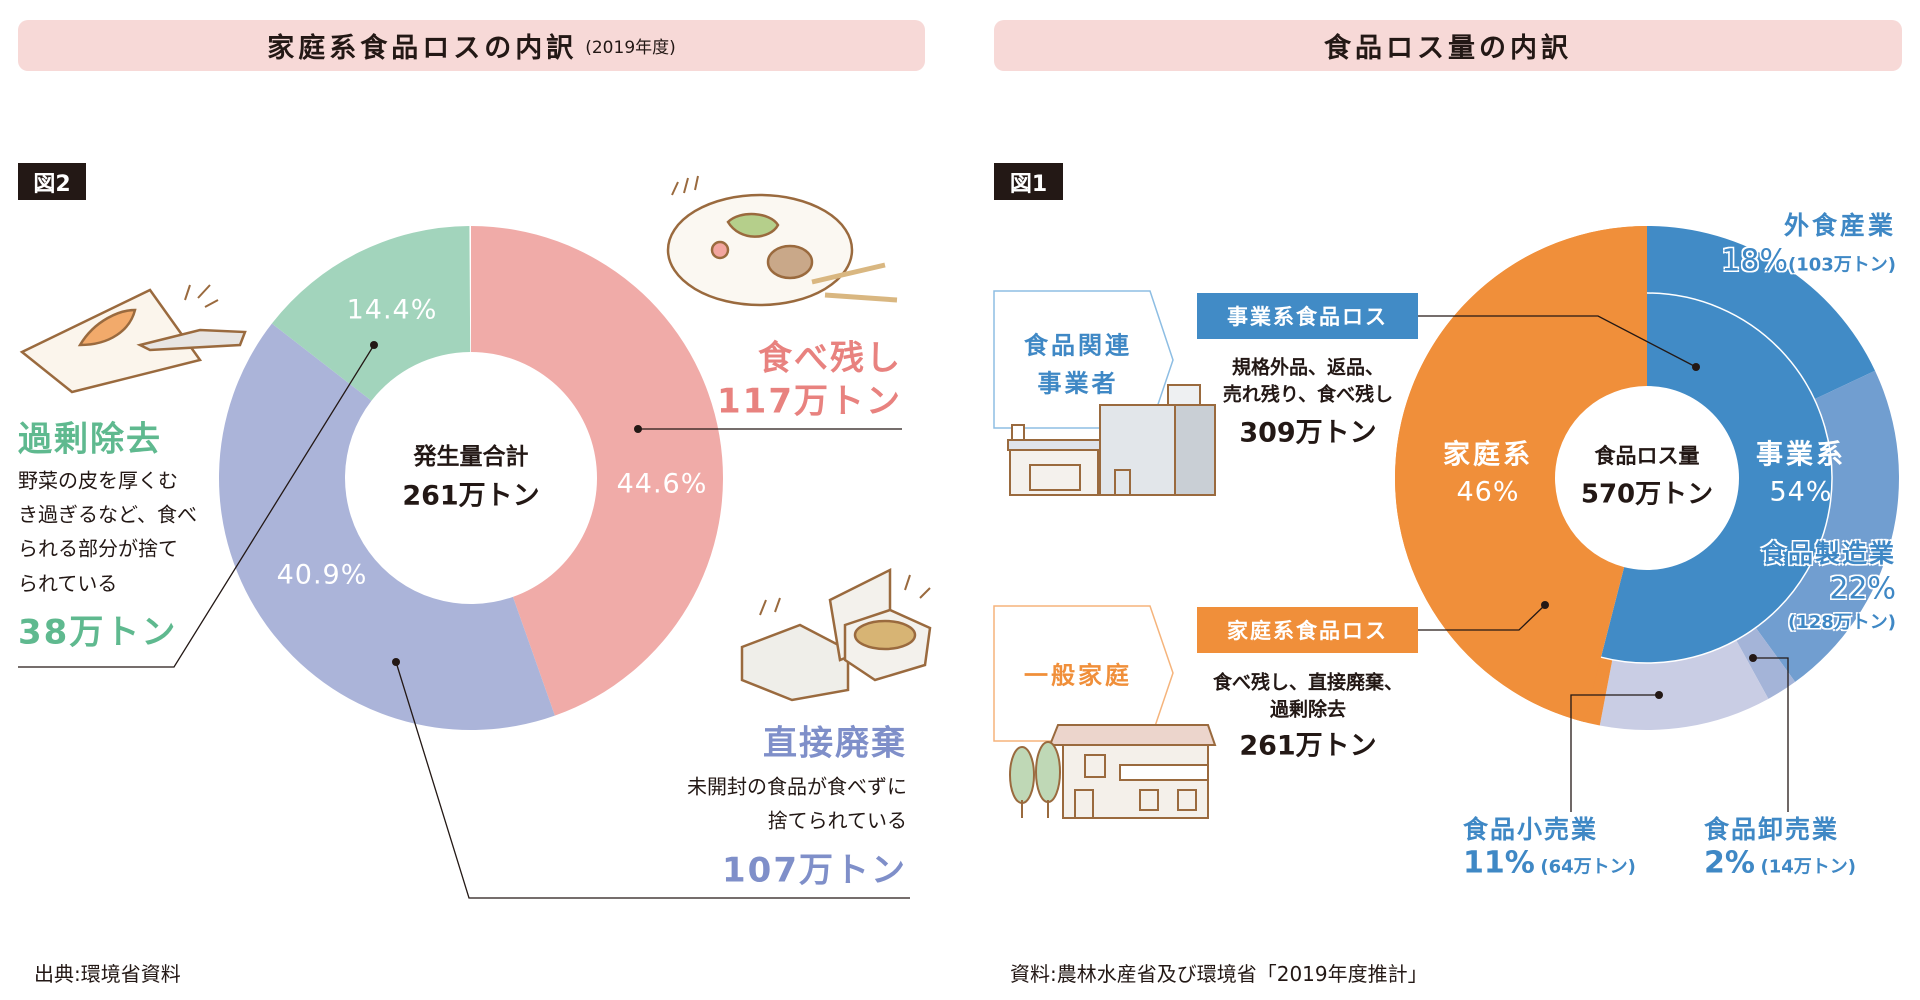 The height and width of the screenshot is (1000, 1920). What do you see at coordinates (322, 575) in the screenshot?
I see `label-percent-chokusetsu: 40.9%` at bounding box center [322, 575].